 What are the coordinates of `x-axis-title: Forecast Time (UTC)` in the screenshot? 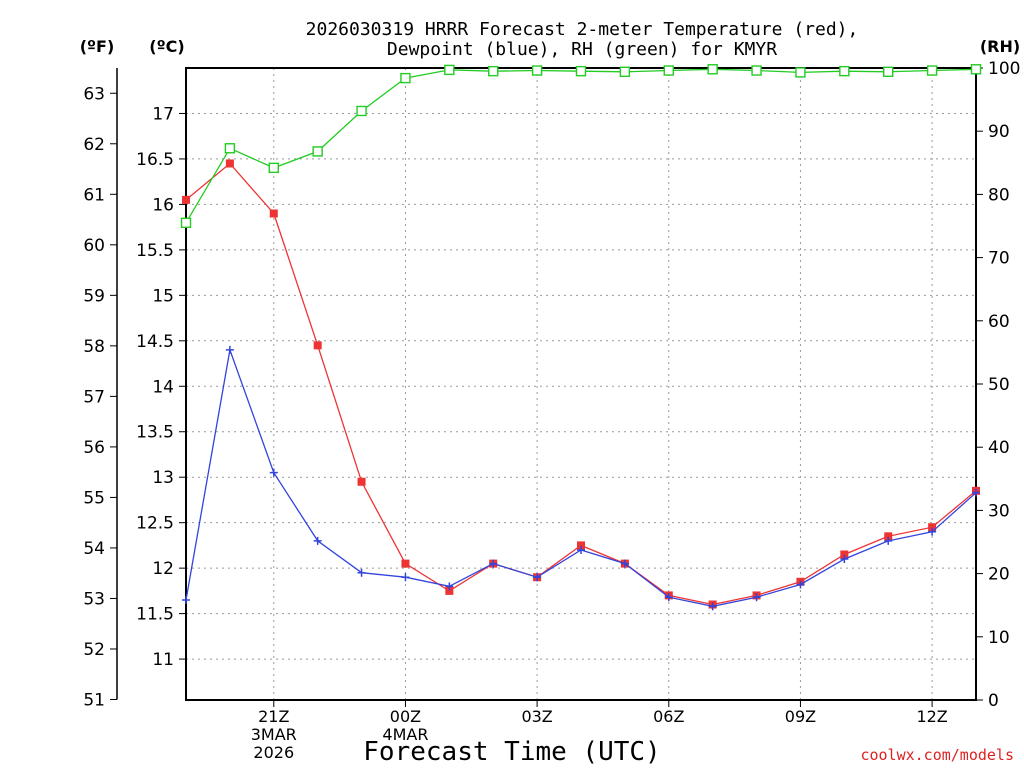 It's located at (511, 752).